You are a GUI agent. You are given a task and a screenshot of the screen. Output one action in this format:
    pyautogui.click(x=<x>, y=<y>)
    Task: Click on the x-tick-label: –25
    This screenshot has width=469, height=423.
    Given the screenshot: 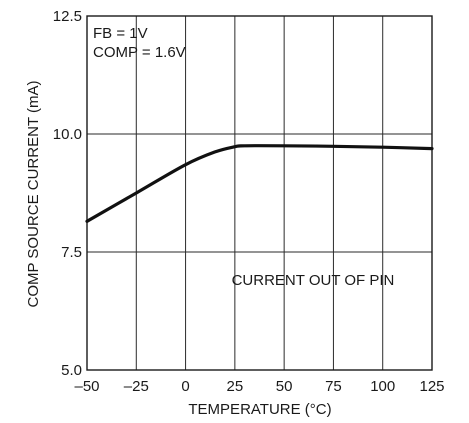 What is the action you would take?
    pyautogui.click(x=136, y=386)
    